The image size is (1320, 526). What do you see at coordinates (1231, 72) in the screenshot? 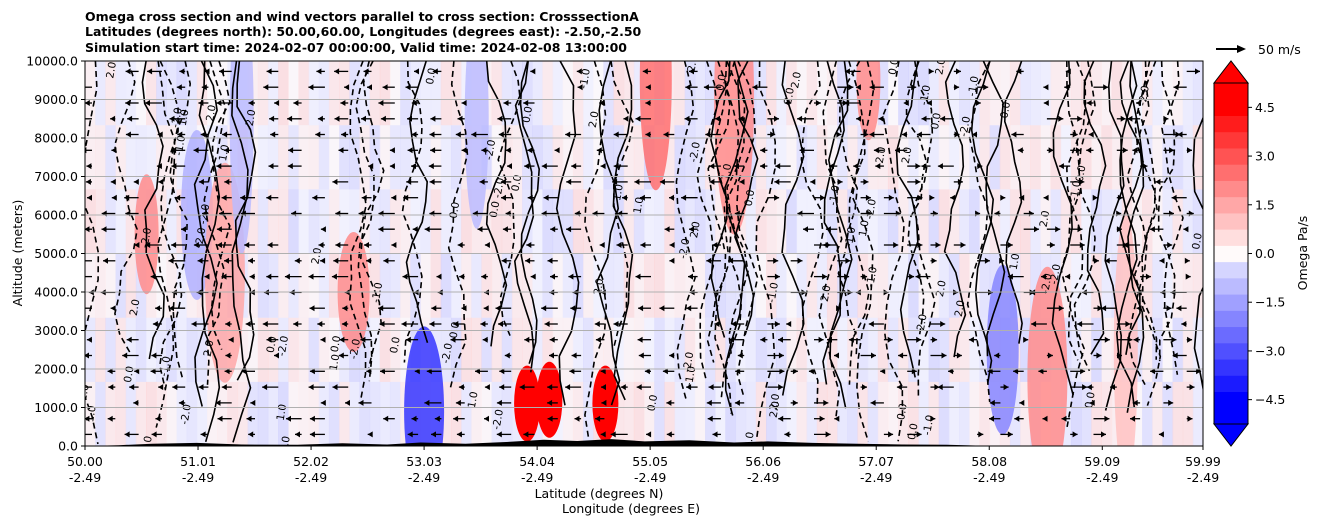
I see `colorbar-extend-max` at bounding box center [1231, 72].